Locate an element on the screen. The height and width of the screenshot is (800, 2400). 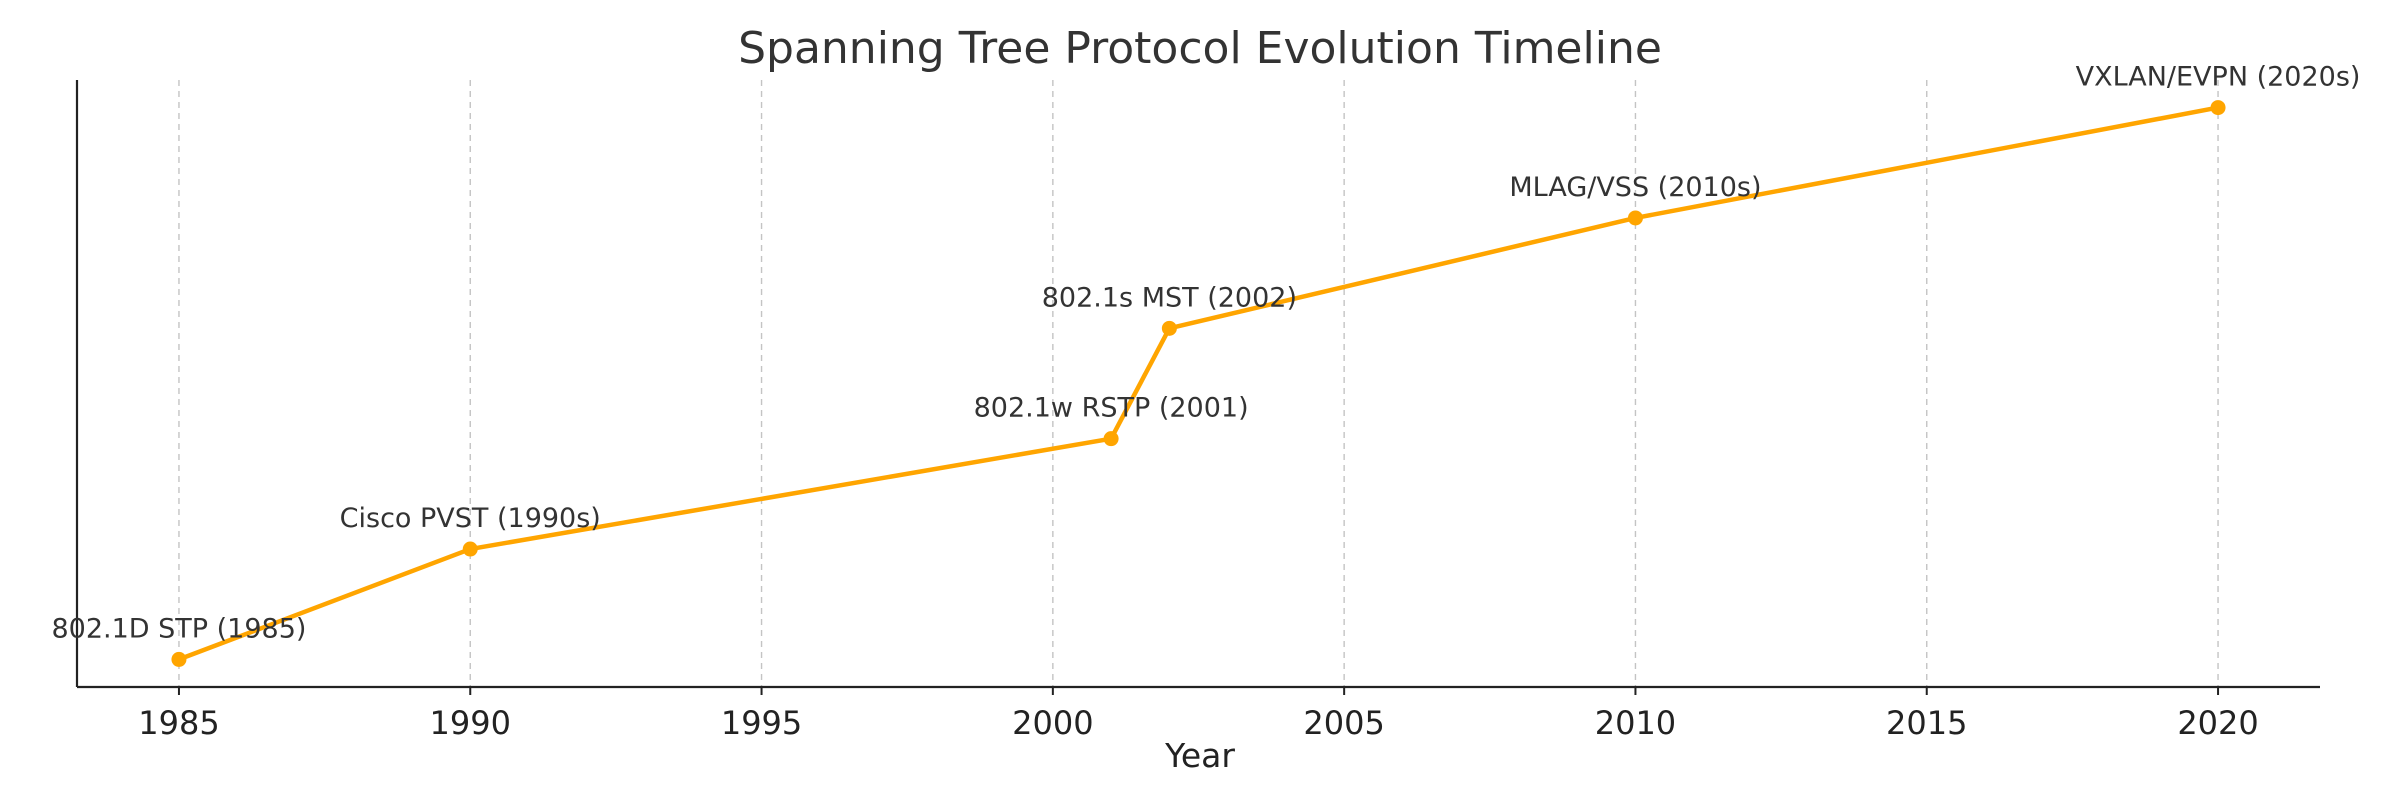
x-tick-label-1985: 1985 is located at coordinates (178, 723).